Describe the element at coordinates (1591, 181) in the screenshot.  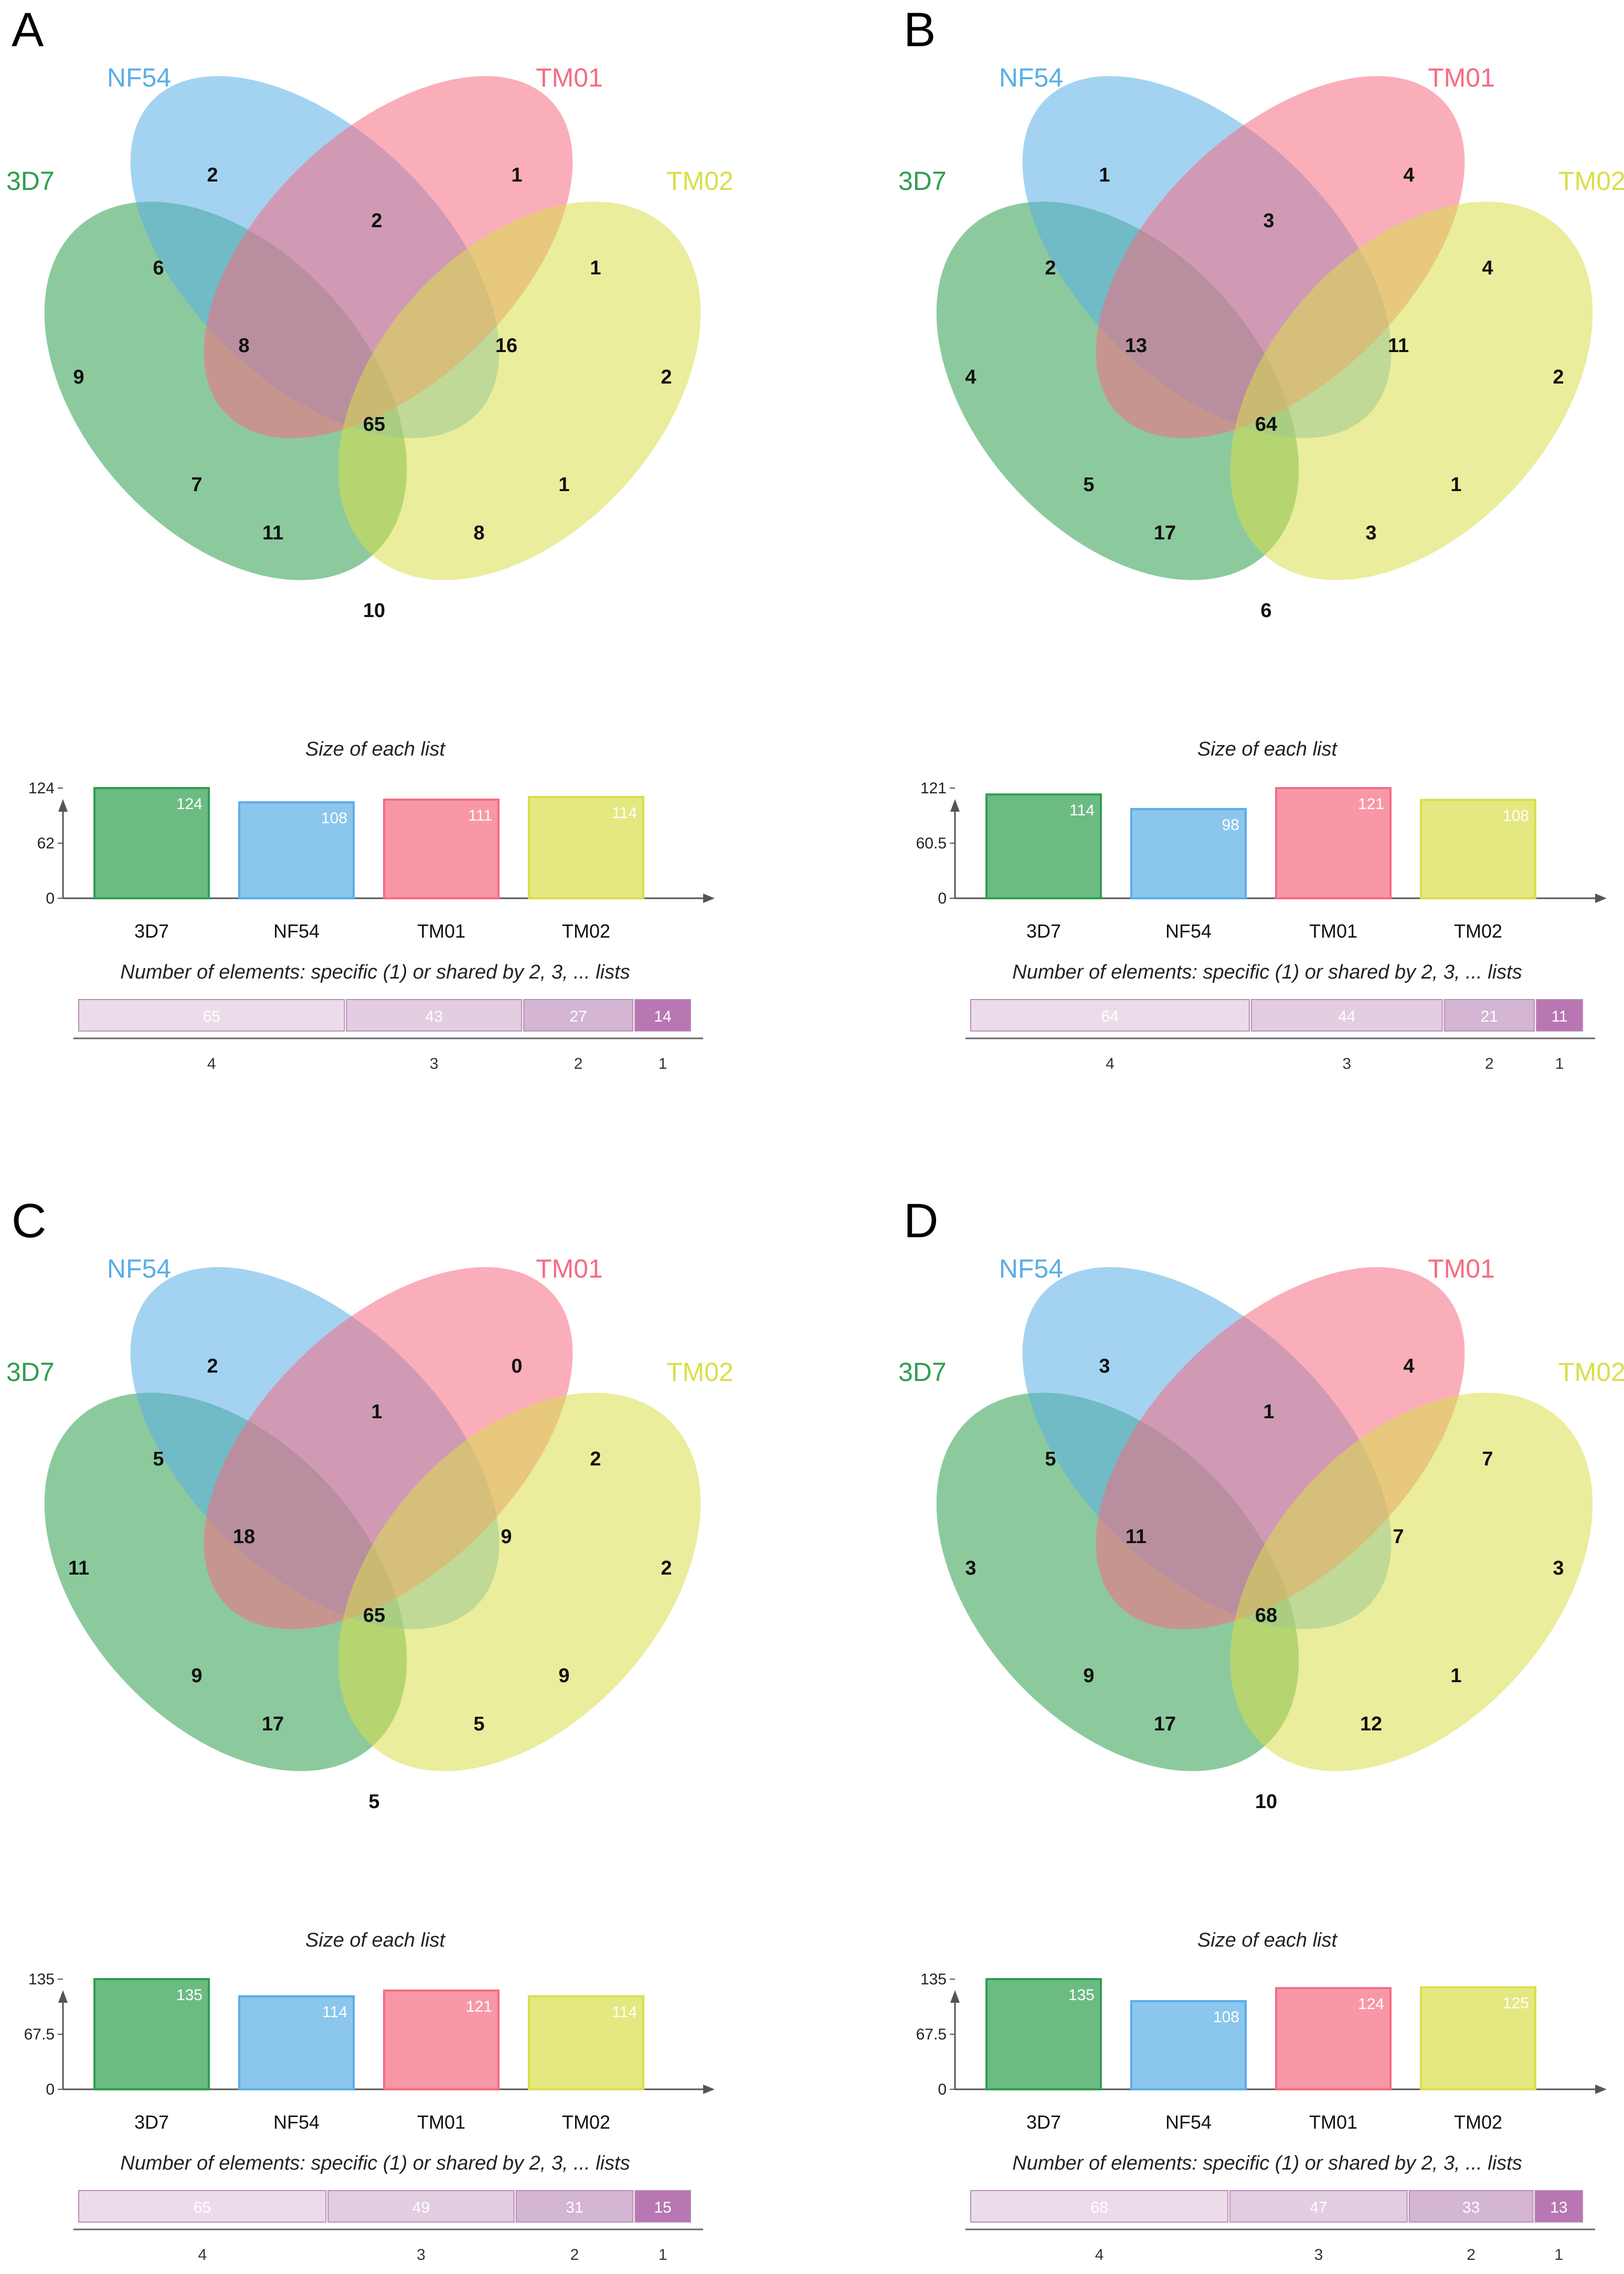
I see `set-label-tm02: TM02` at that location.